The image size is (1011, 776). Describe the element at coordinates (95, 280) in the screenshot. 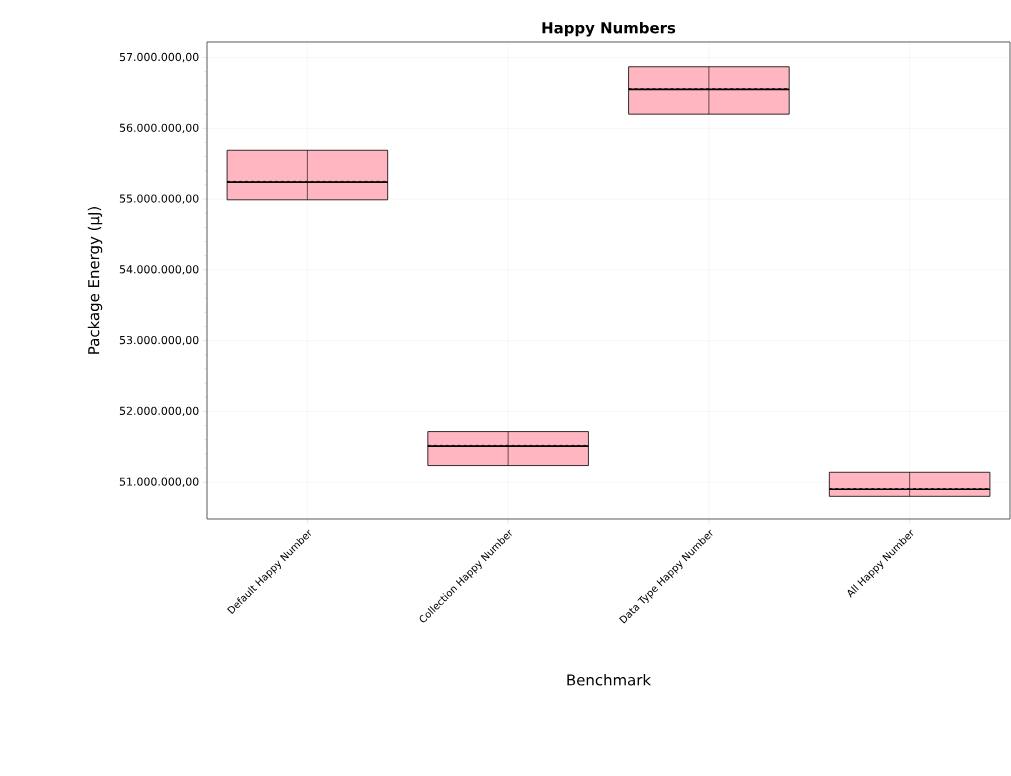

I see `y-axis-title: Package Energy (µJ)` at that location.